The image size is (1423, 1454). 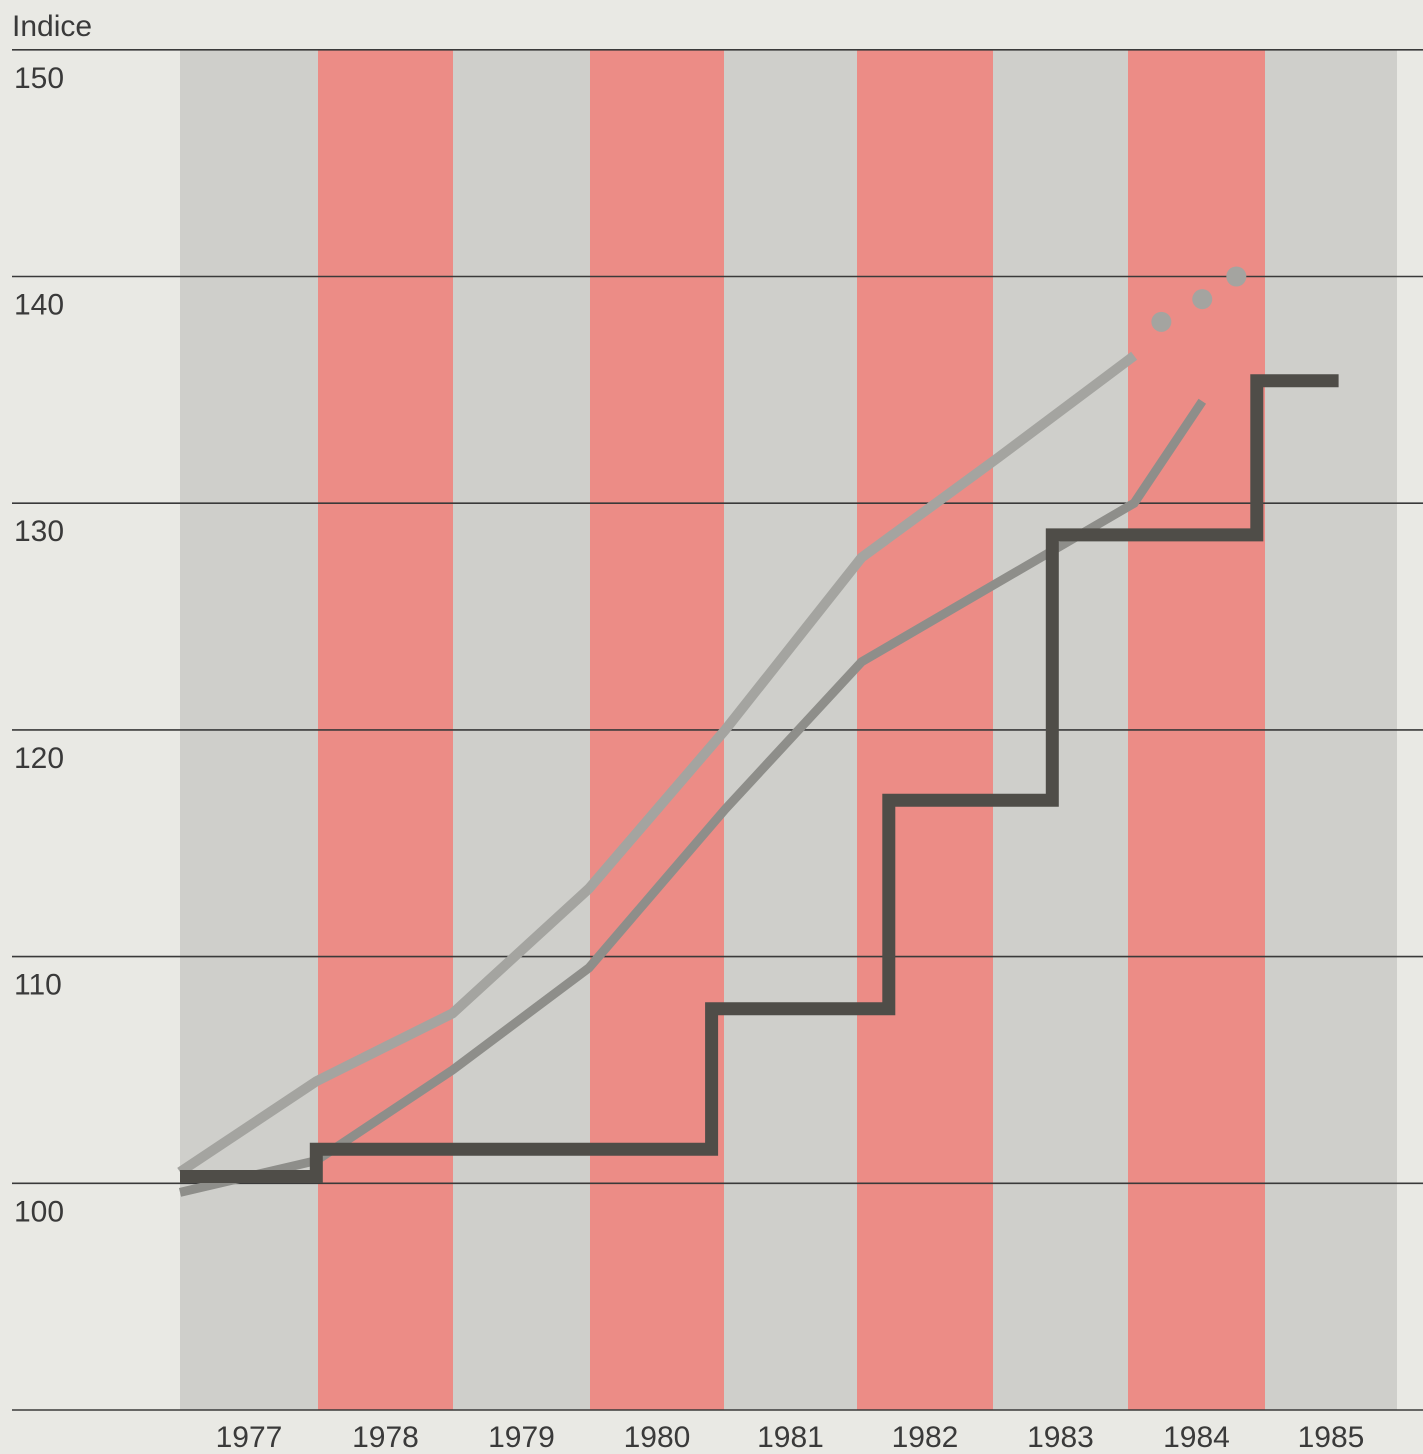 I want to click on x-tick-label-1979: 1979, so click(x=521, y=1437).